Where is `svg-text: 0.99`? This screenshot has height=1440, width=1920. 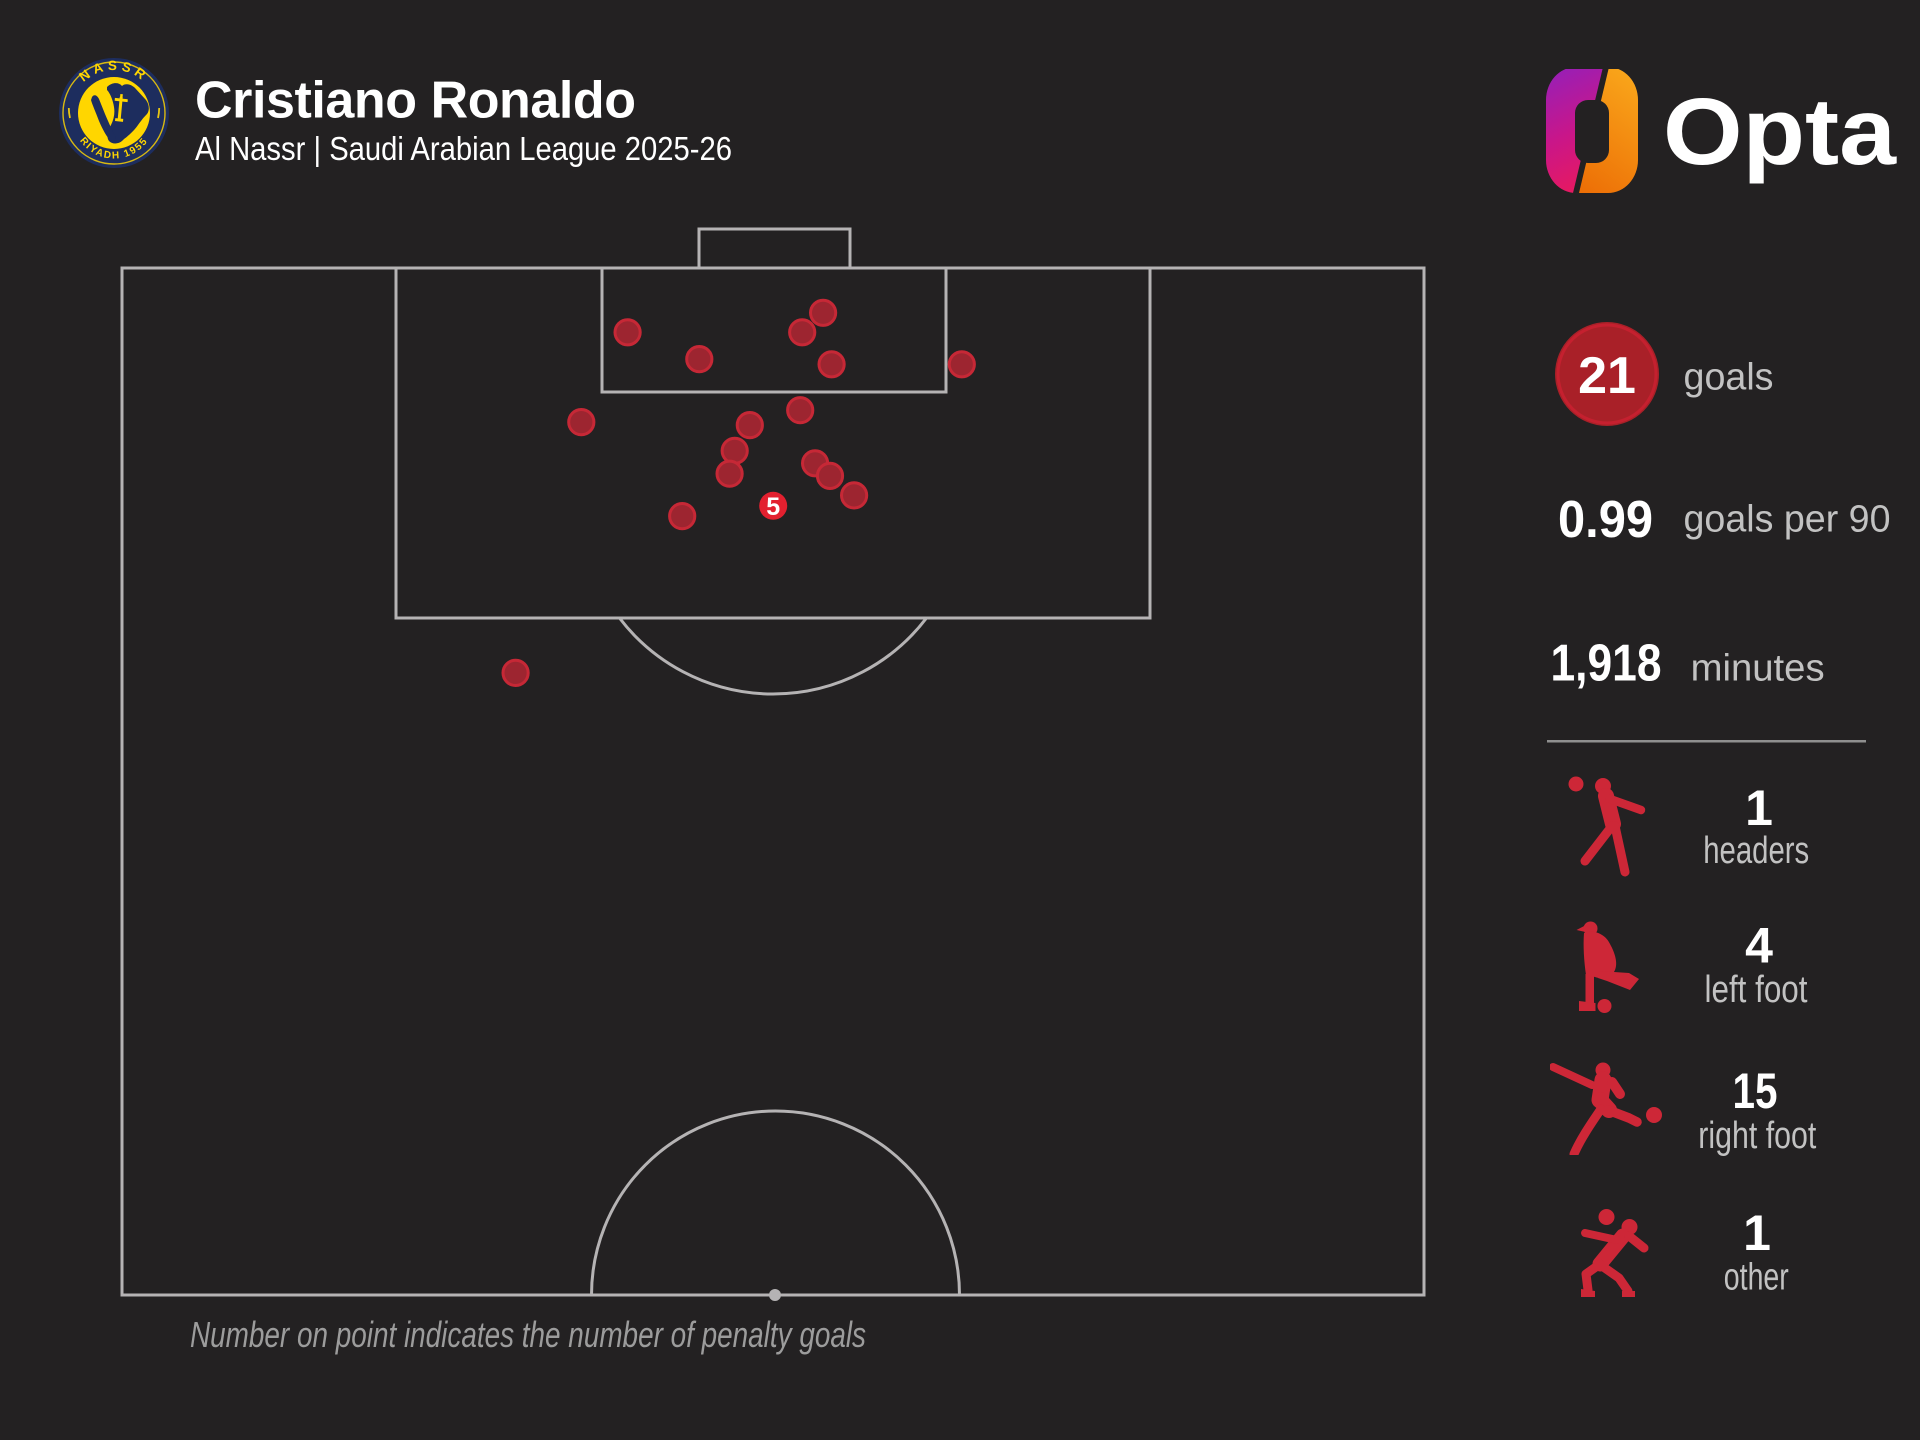 svg-text: 0.99 is located at coordinates (1605, 520).